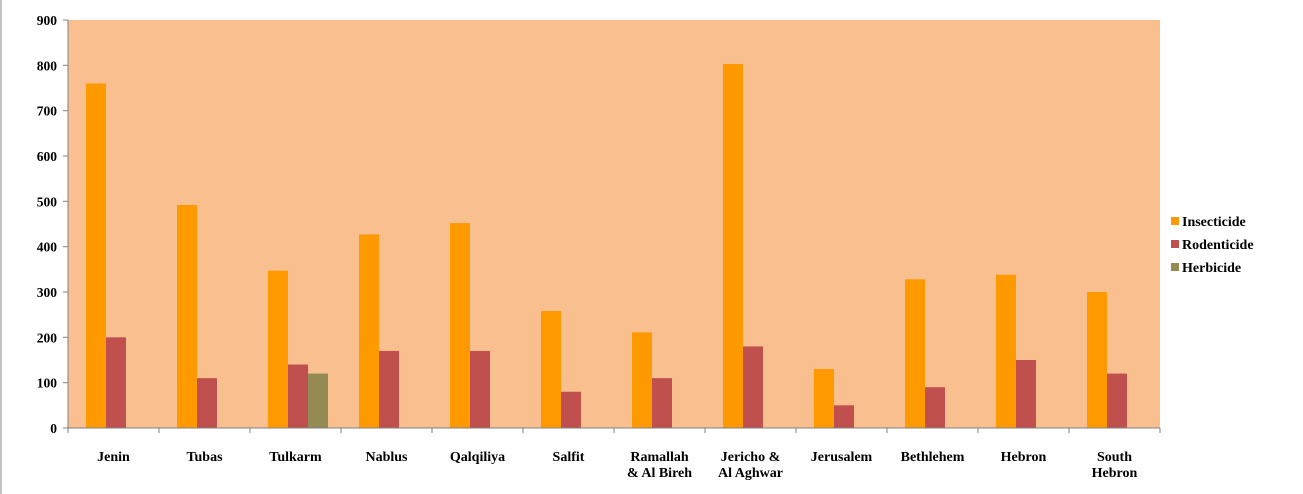 Image resolution: width=1303 pixels, height=494 pixels. I want to click on x-tick-label-line: Jerusalem, so click(842, 457).